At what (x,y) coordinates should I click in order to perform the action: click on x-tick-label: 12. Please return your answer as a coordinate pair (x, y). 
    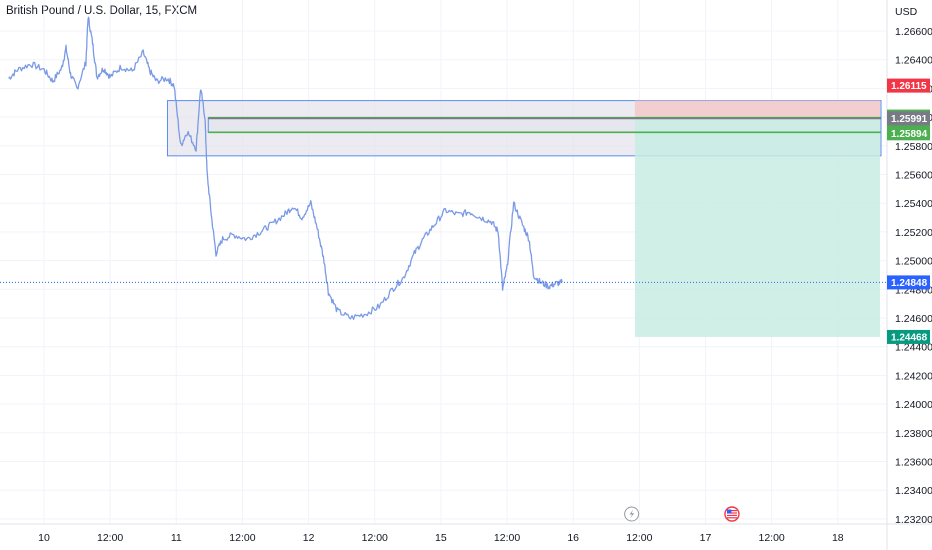
    Looking at the image, I should click on (309, 538).